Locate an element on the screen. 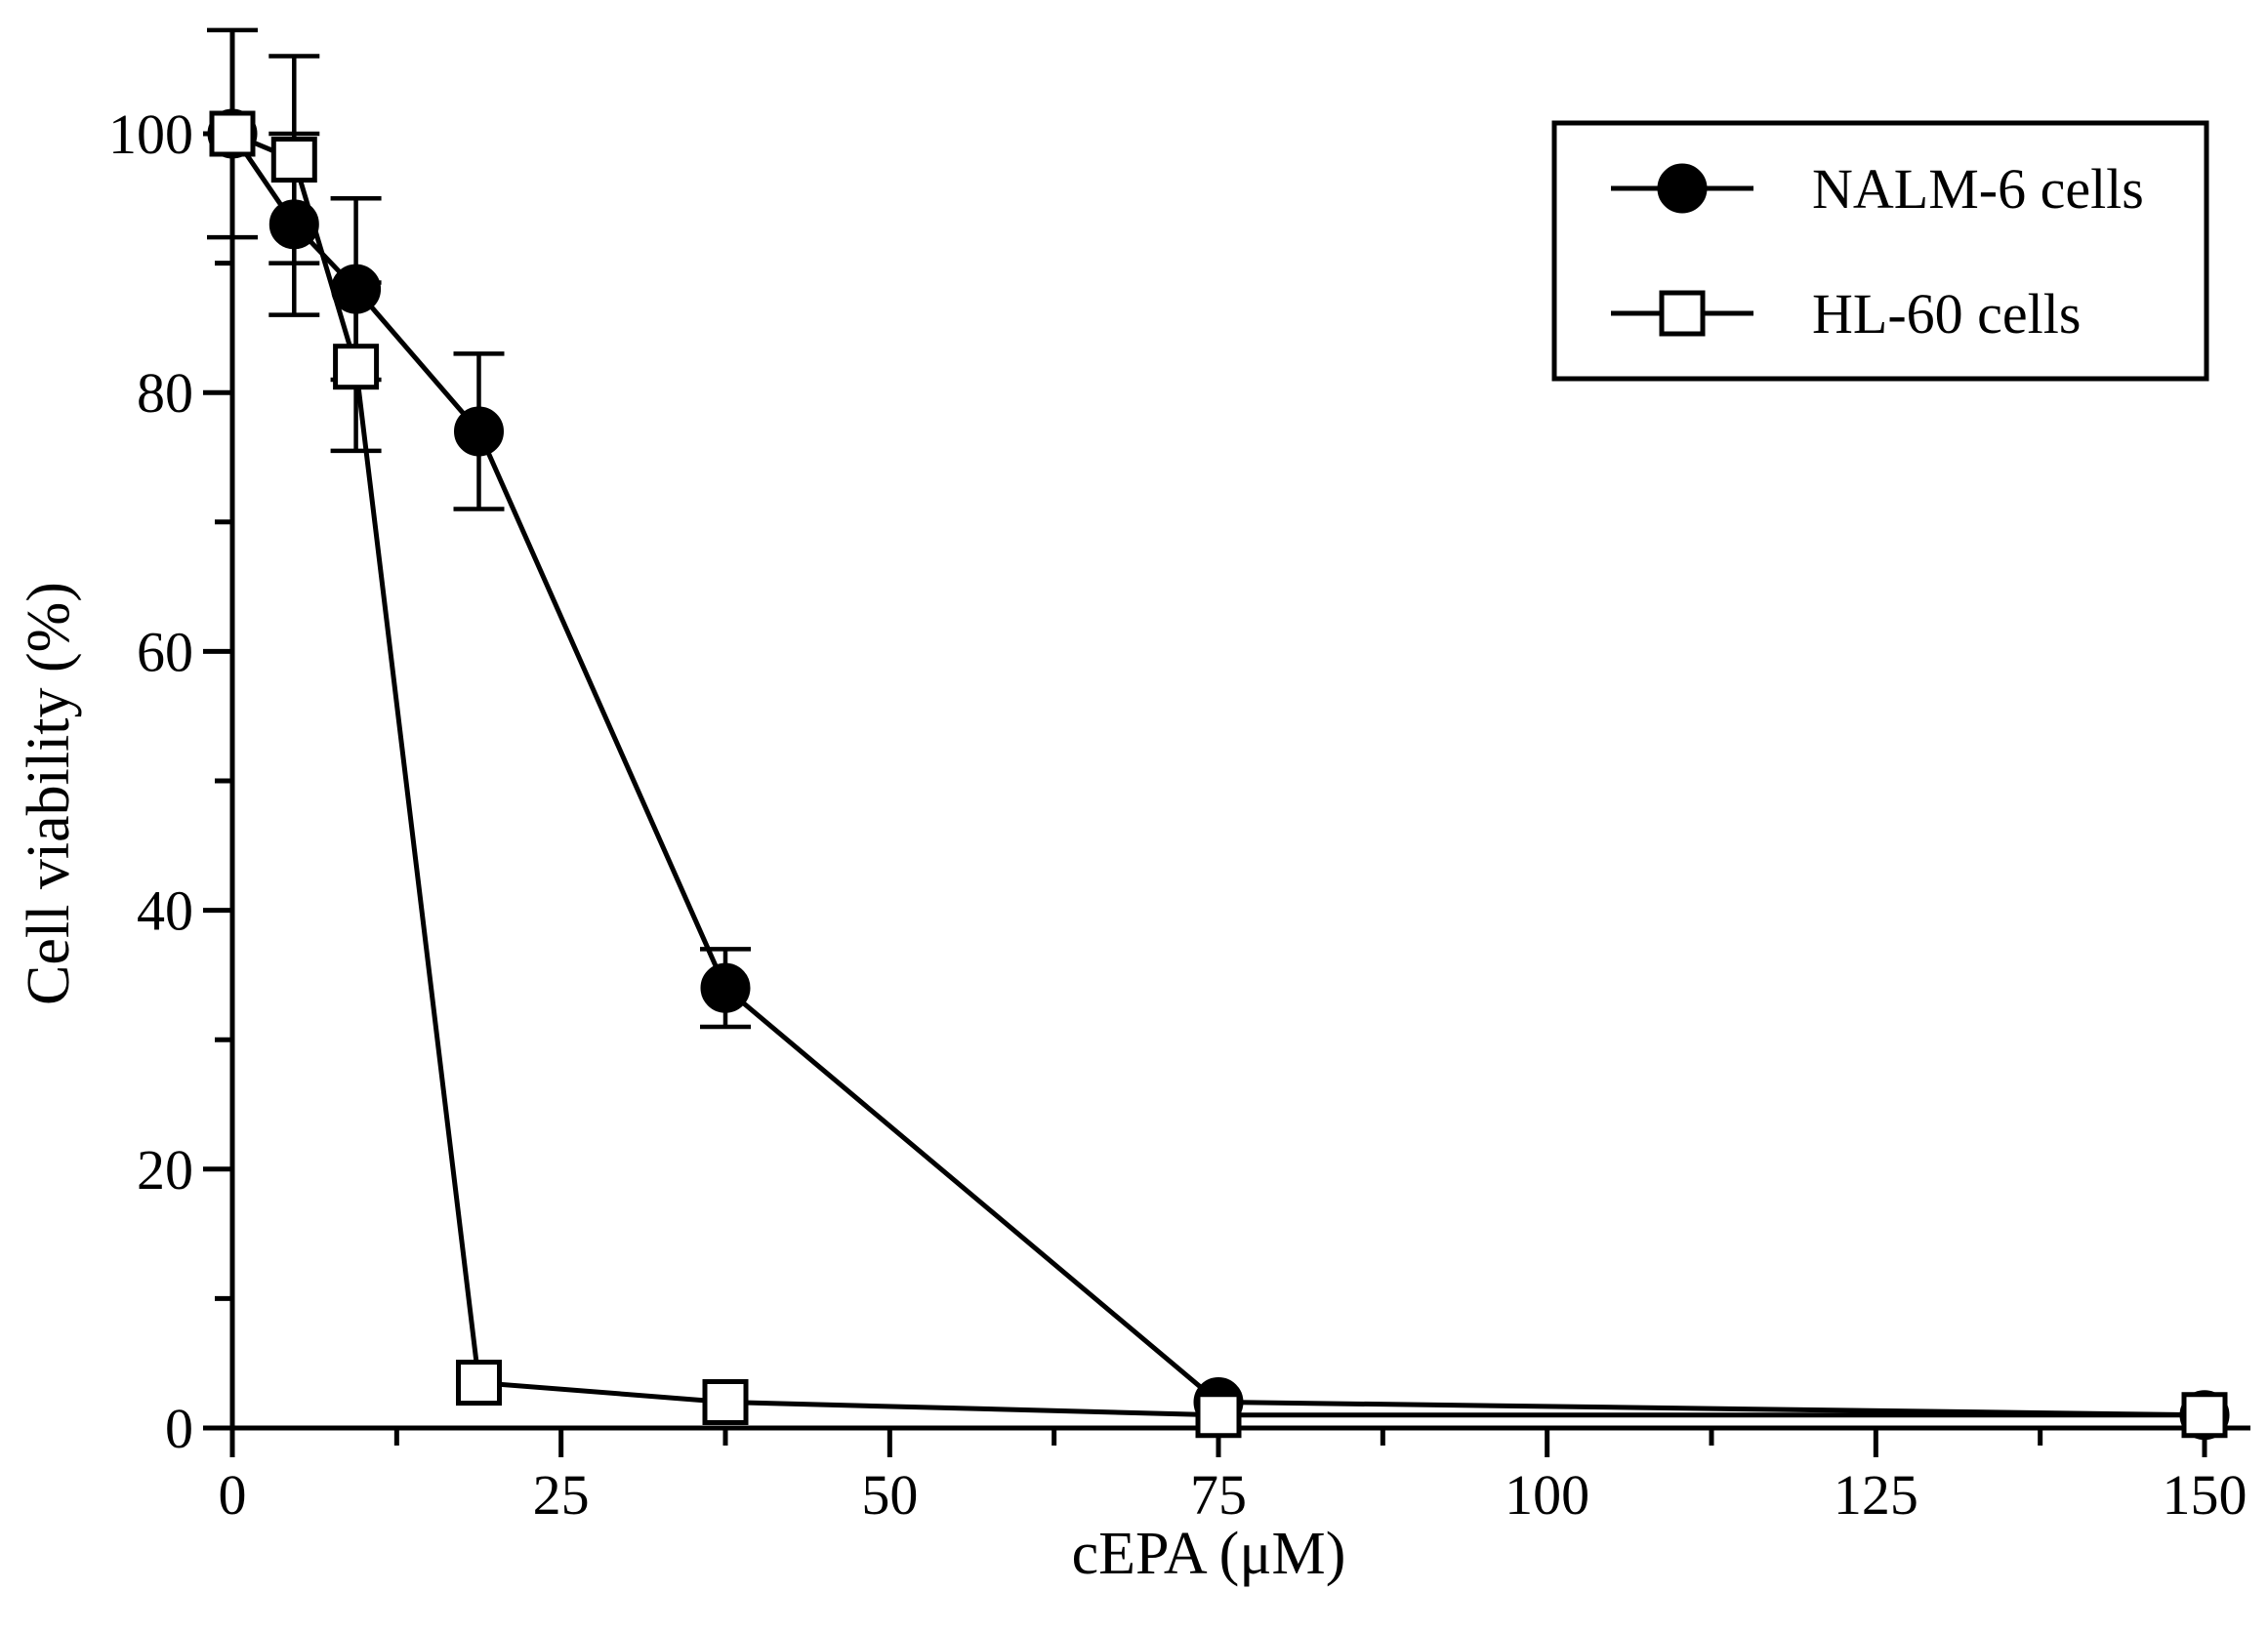 This screenshot has width=2268, height=1631. x-axis-title: cEPA (μM) is located at coordinates (1209, 1554).